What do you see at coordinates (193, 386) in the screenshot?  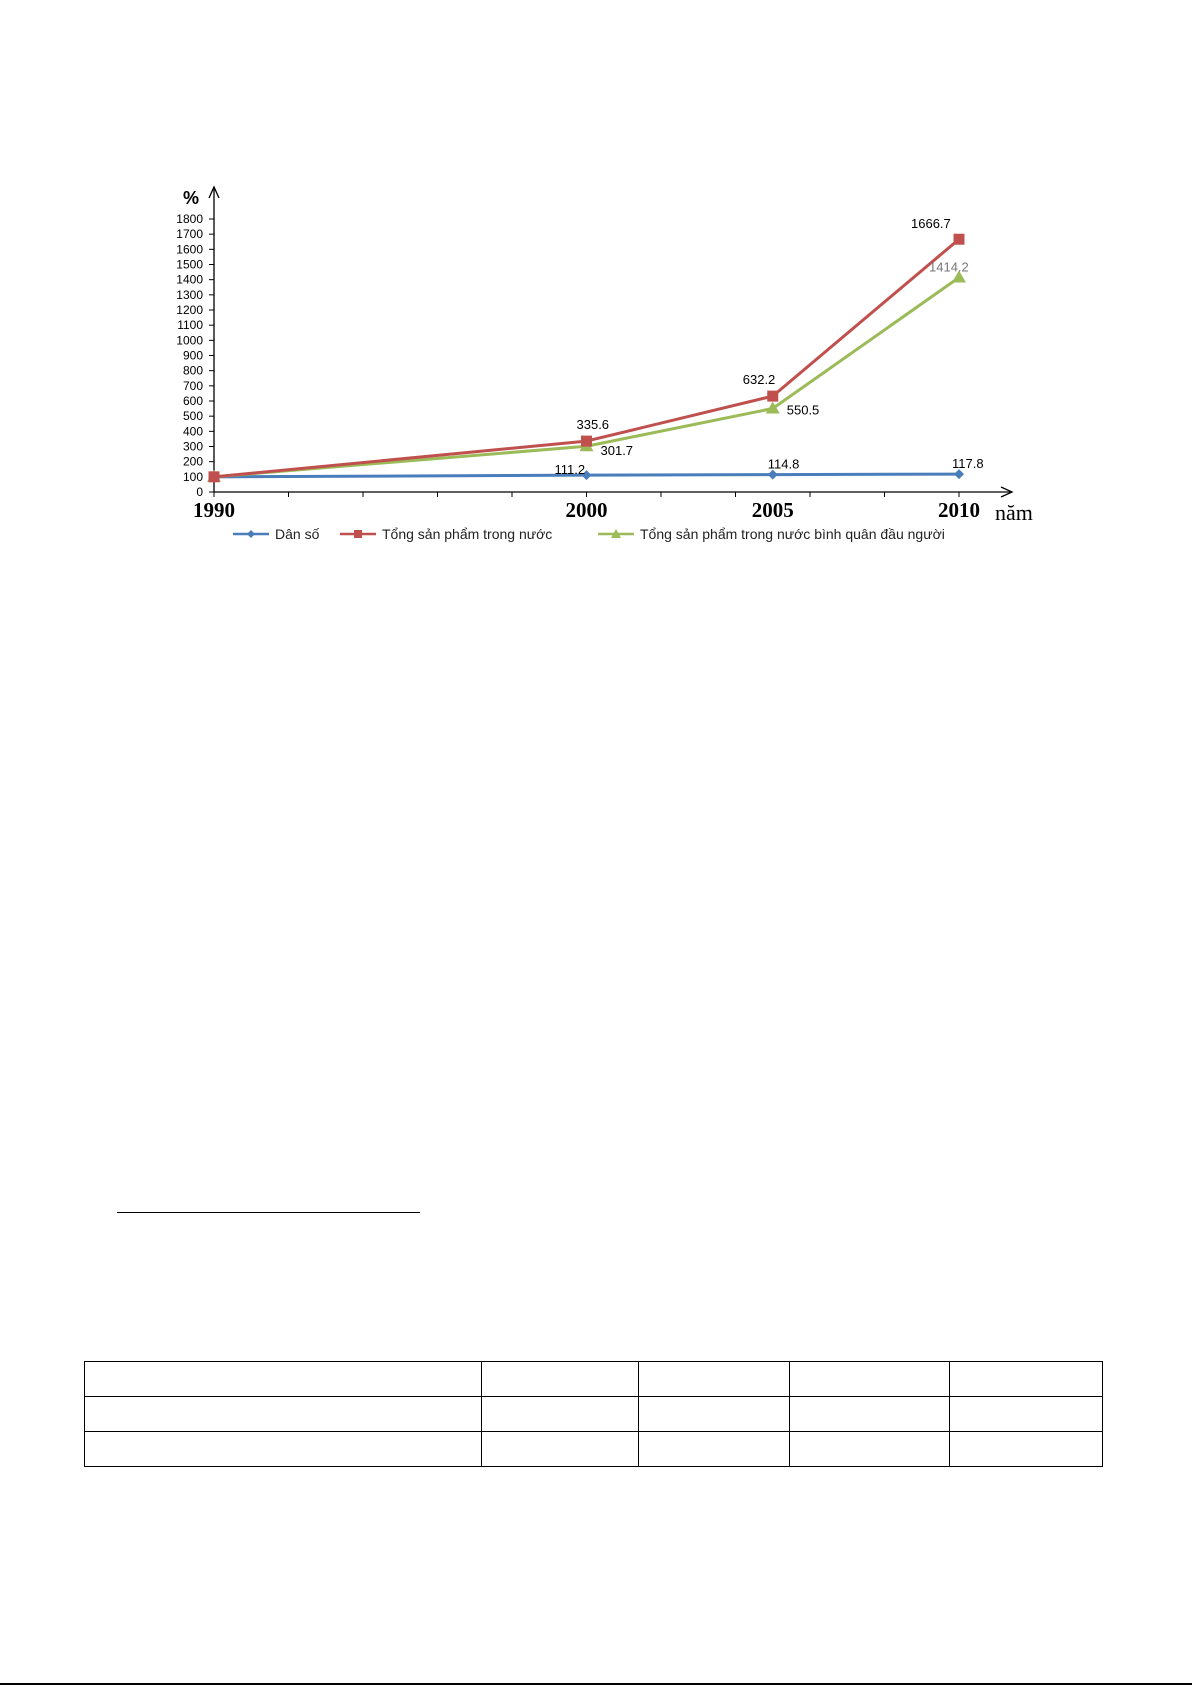 I see `y-tick-label: 700` at bounding box center [193, 386].